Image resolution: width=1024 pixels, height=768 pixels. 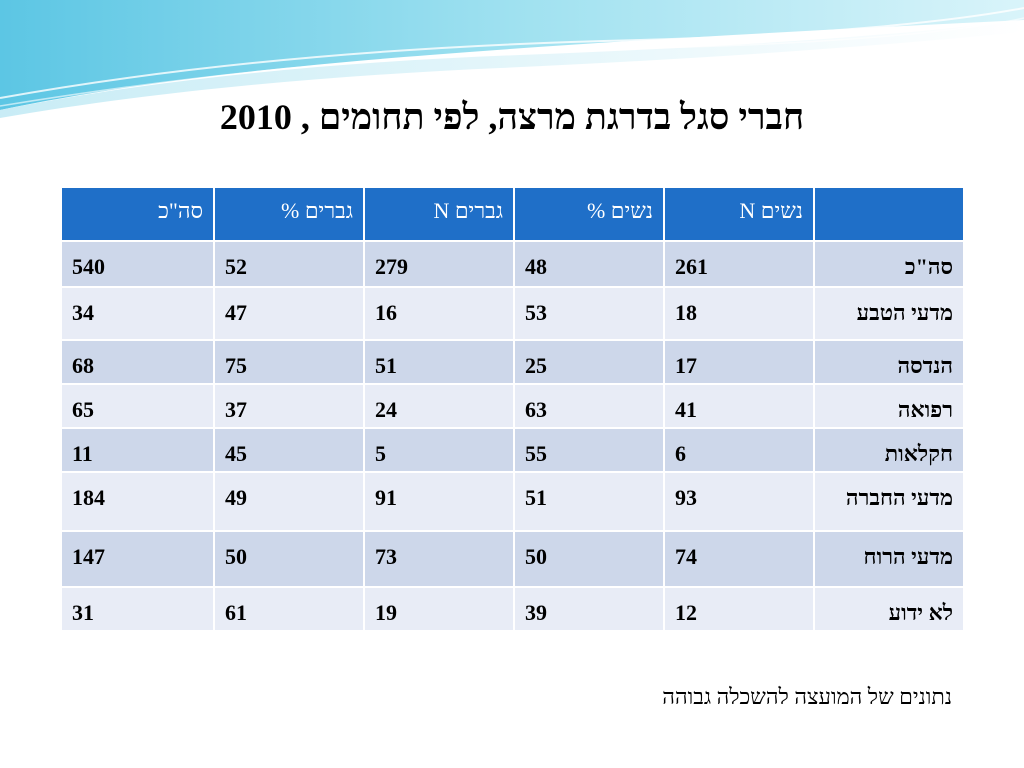 What do you see at coordinates (589, 362) in the screenshot?
I see `cell-women-pct: 25` at bounding box center [589, 362].